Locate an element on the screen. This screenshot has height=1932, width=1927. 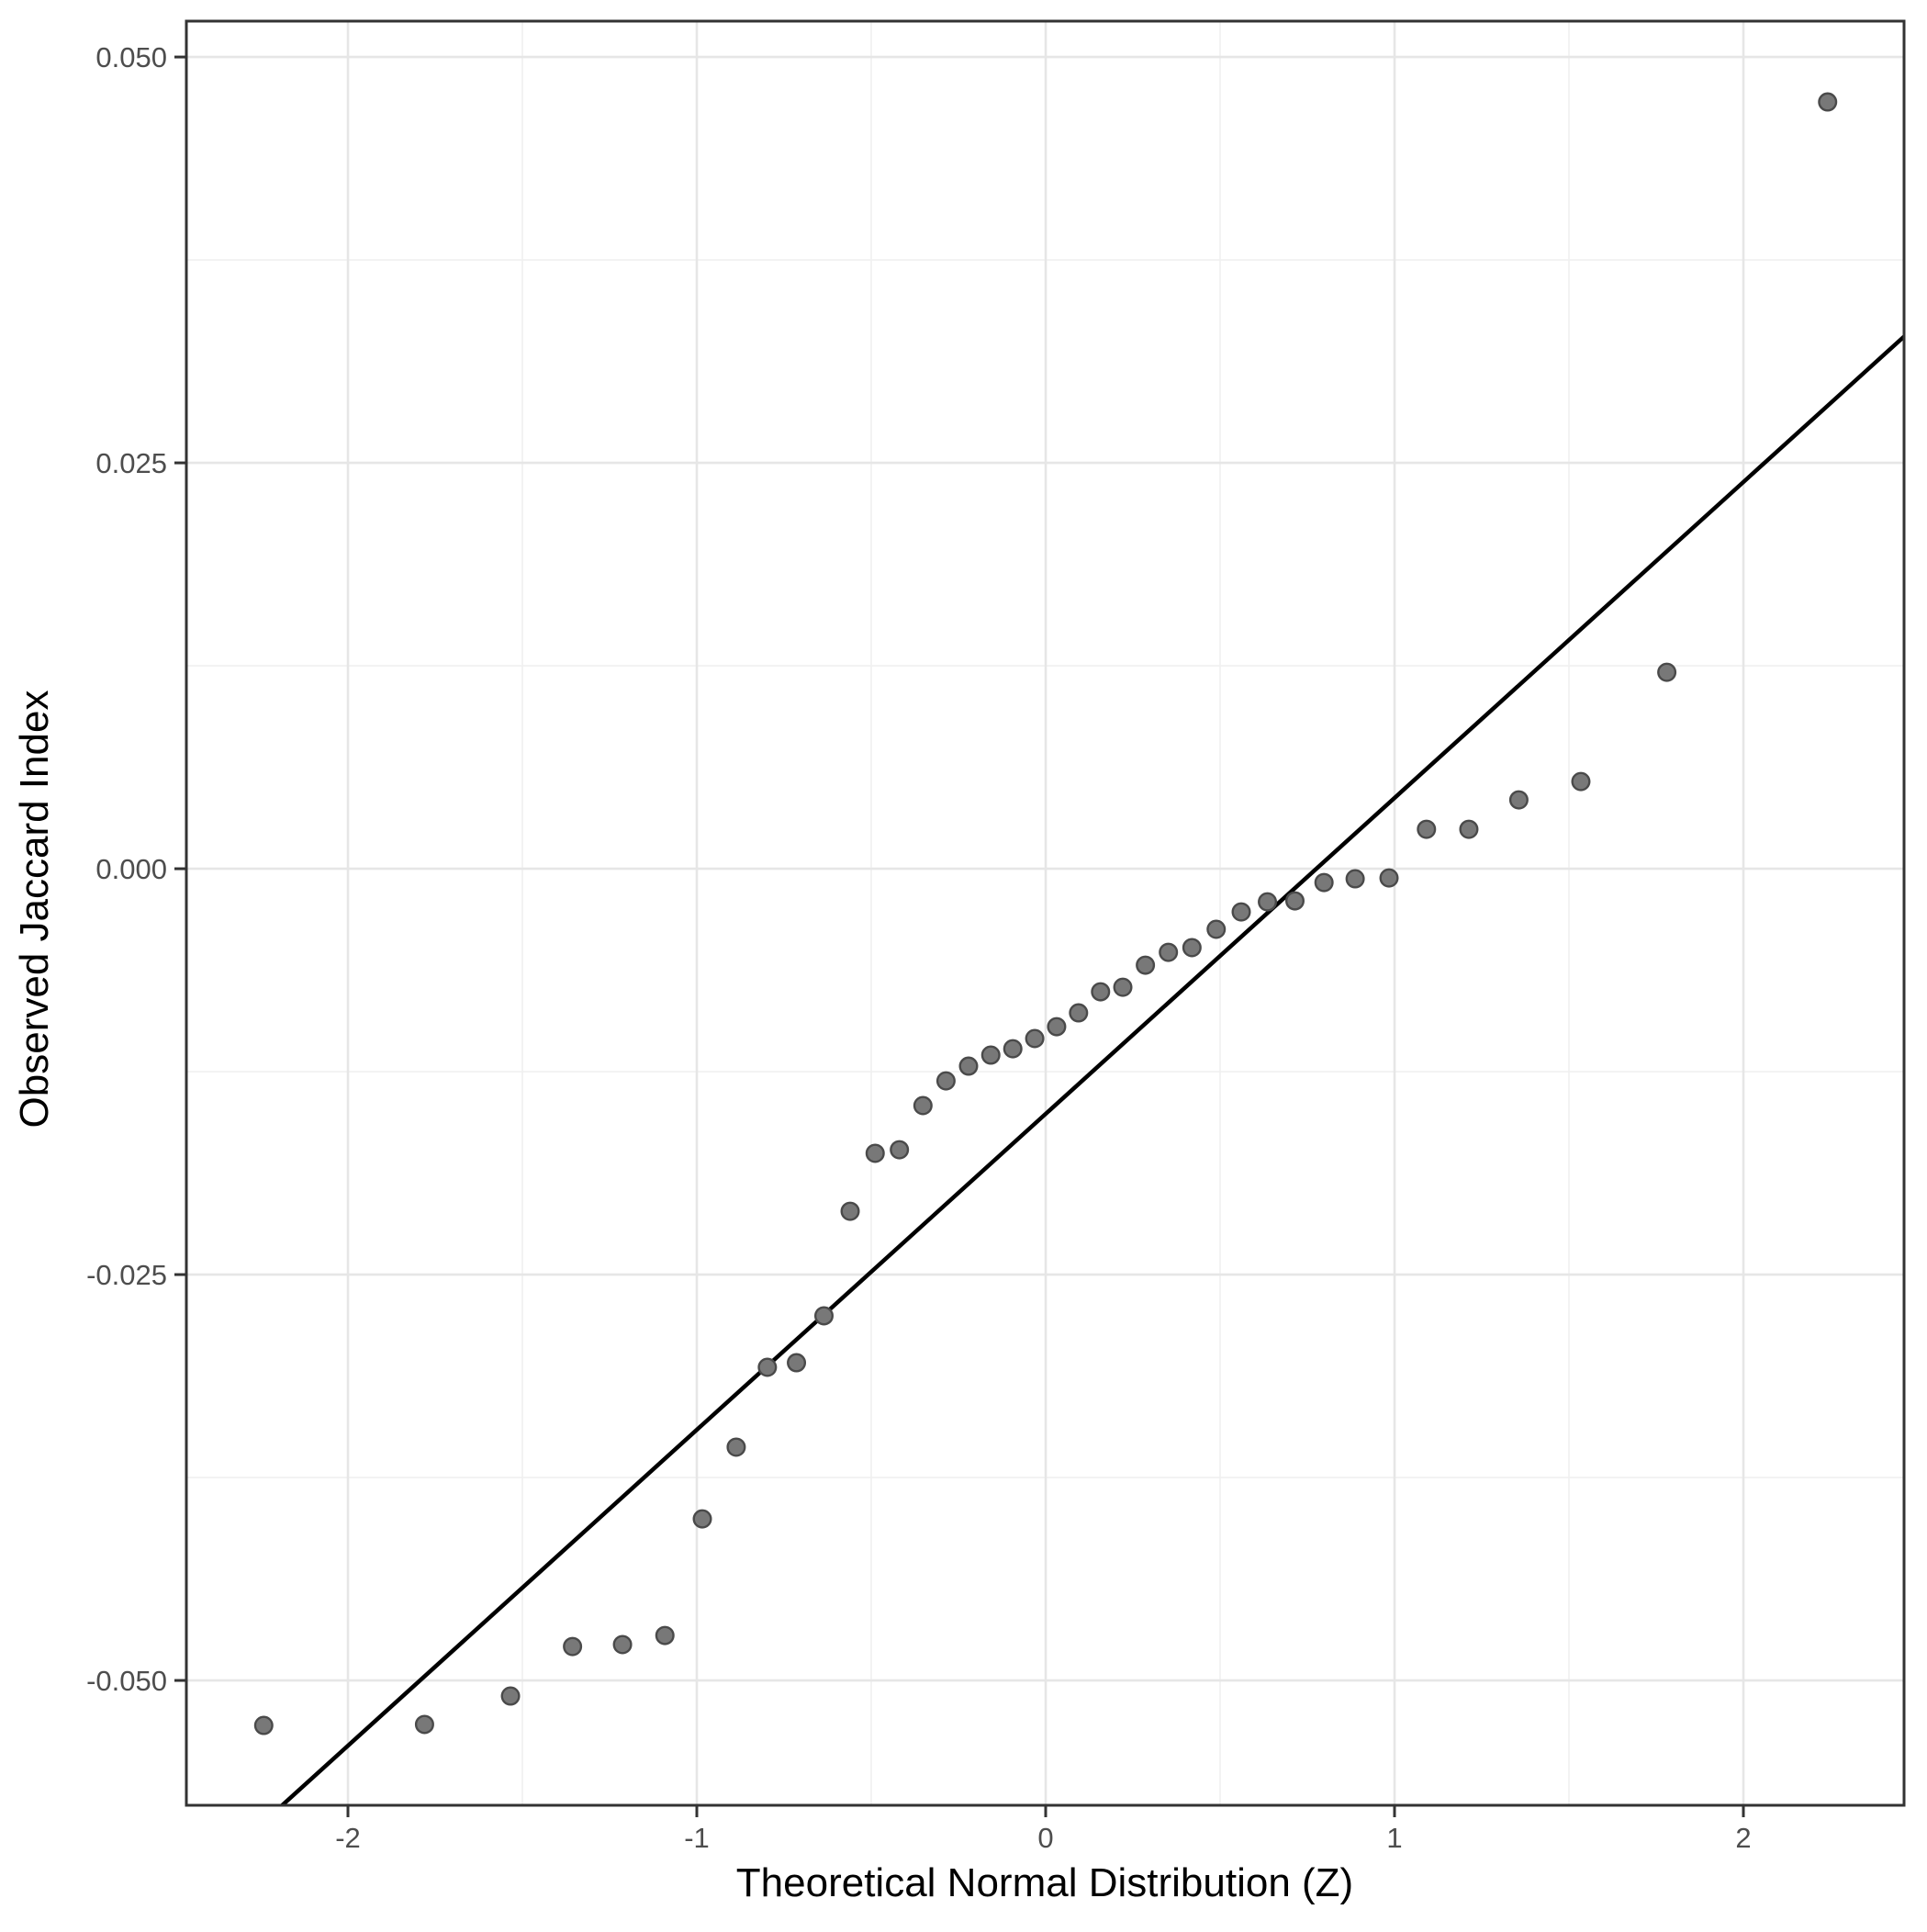
y-tick-label: -0.025 is located at coordinates (126, 1275).